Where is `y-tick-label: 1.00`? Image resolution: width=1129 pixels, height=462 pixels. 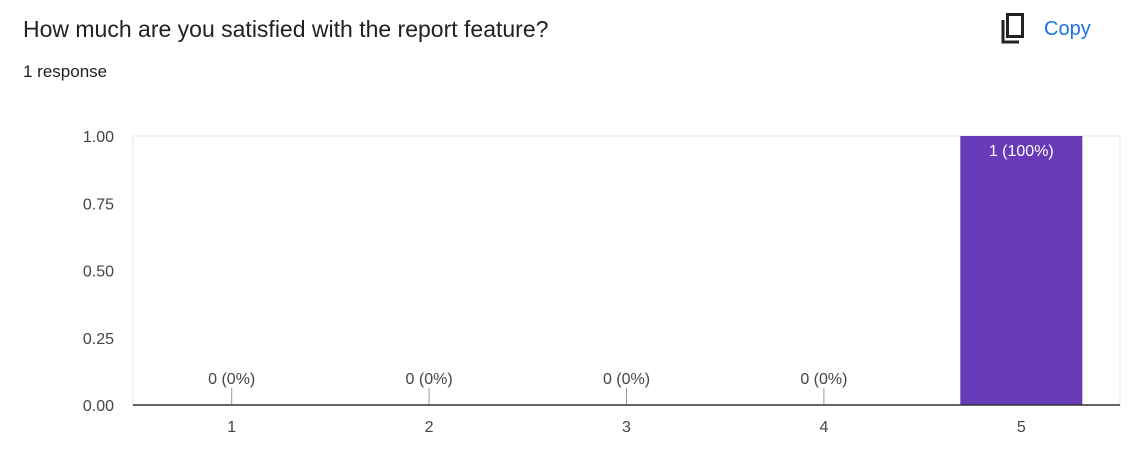 y-tick-label: 1.00 is located at coordinates (98, 137).